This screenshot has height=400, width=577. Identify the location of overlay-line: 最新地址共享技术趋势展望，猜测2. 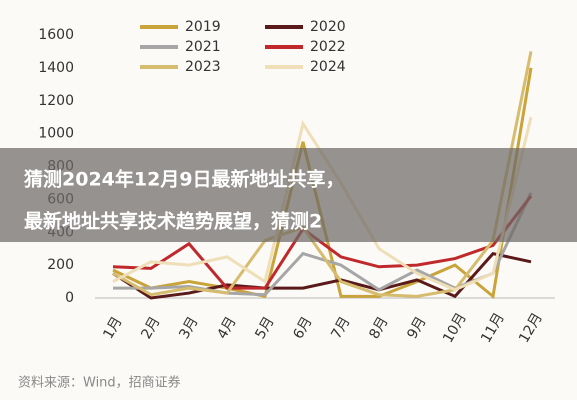
(173, 221).